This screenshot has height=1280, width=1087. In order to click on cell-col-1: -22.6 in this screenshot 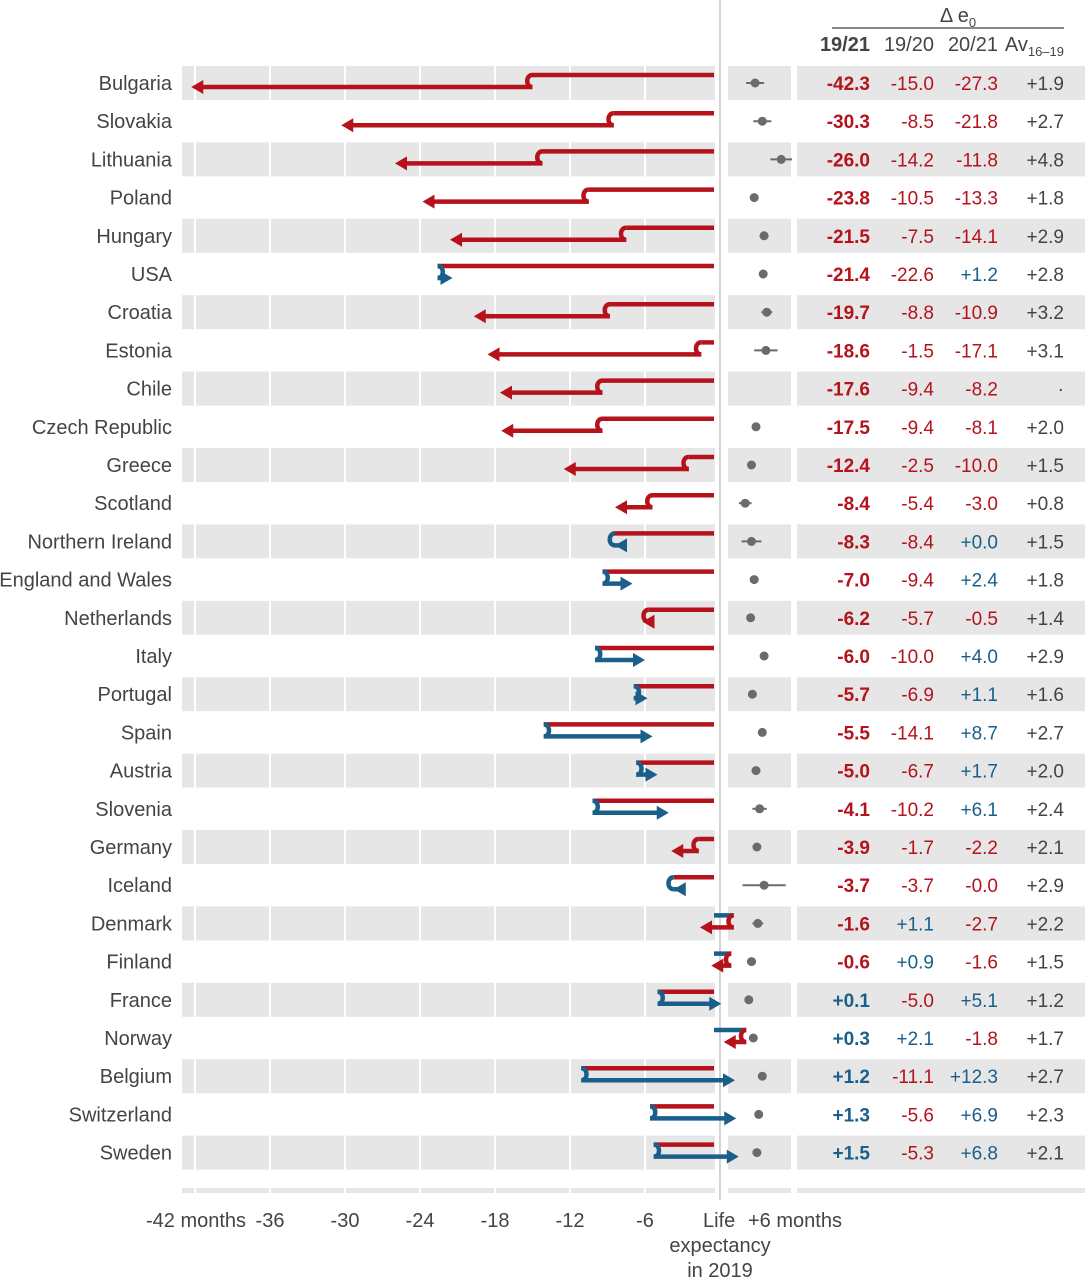, I will do `click(912, 275)`.